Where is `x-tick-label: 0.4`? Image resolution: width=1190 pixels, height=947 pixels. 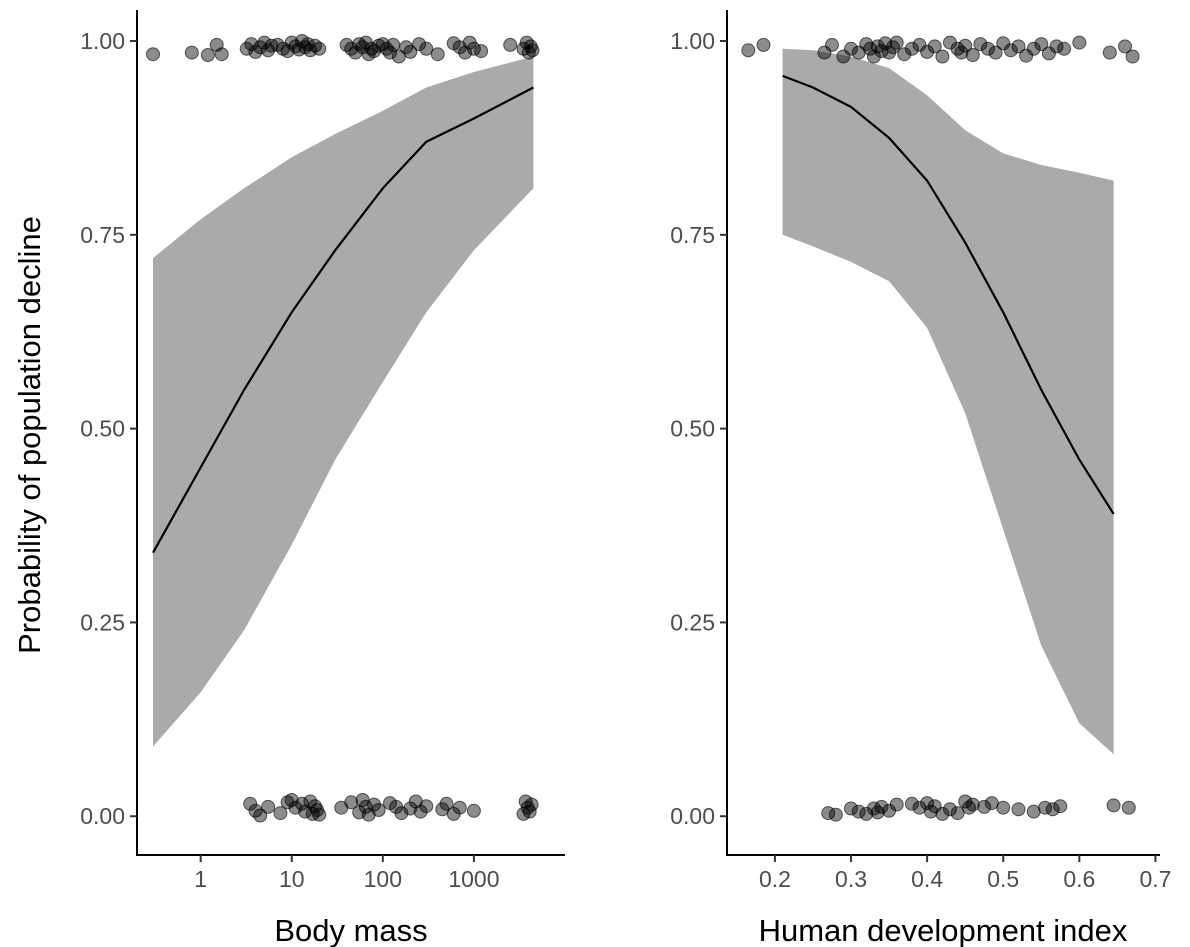
x-tick-label: 0.4 is located at coordinates (927, 879).